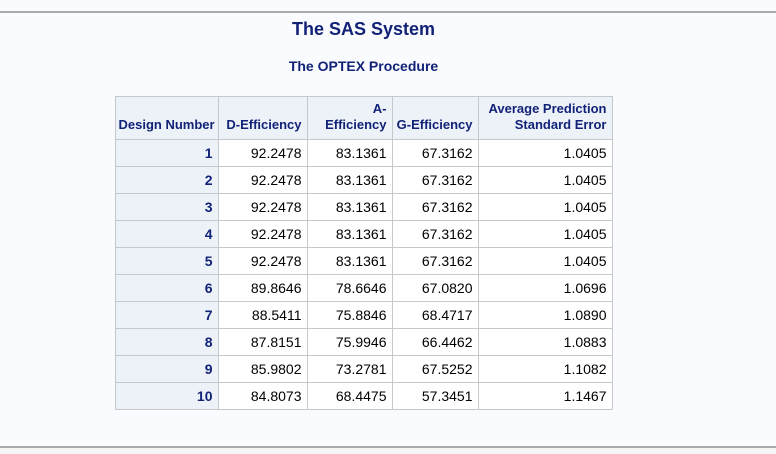  What do you see at coordinates (435, 342) in the screenshot?
I see `g-efficiency-cell: 66.4462` at bounding box center [435, 342].